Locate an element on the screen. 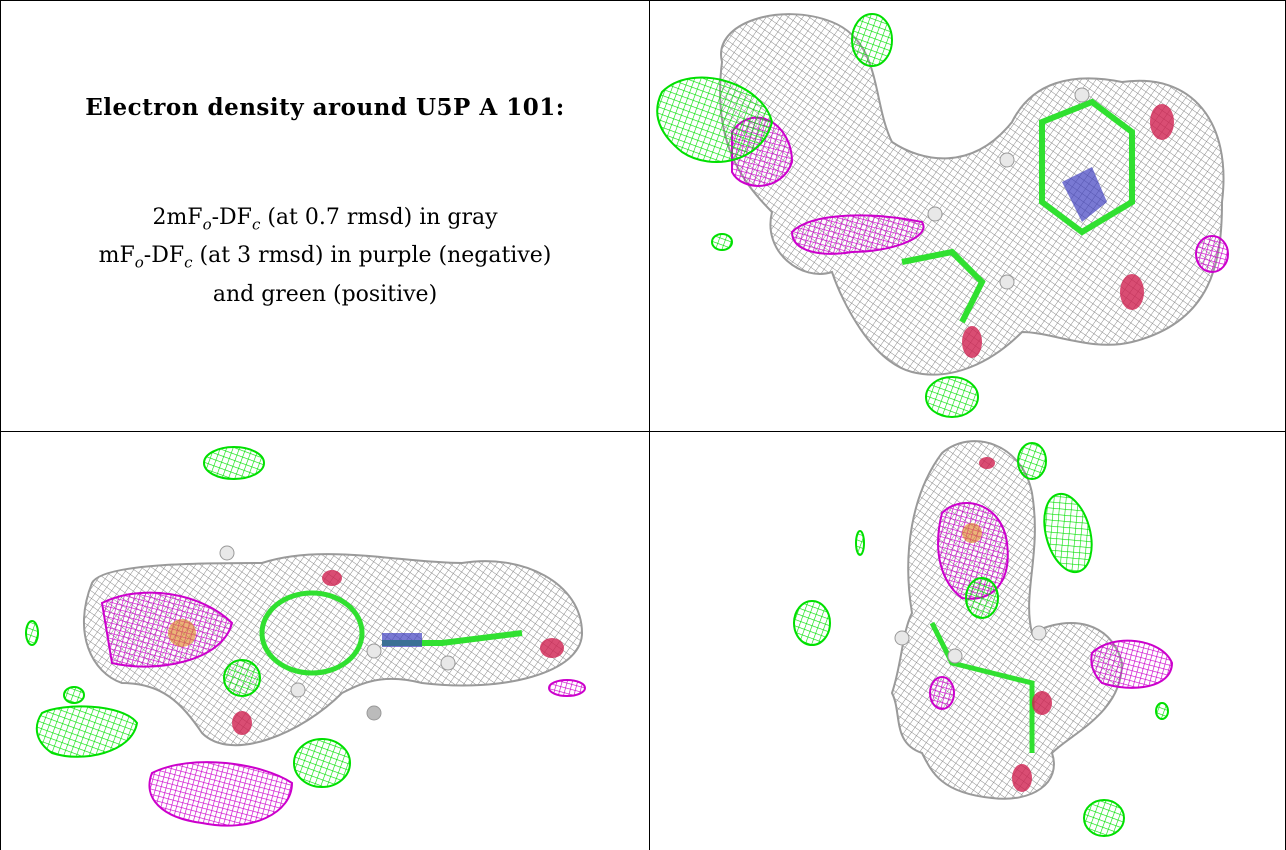 This screenshot has width=1286, height=850. base-ring is located at coordinates (1087, 167).